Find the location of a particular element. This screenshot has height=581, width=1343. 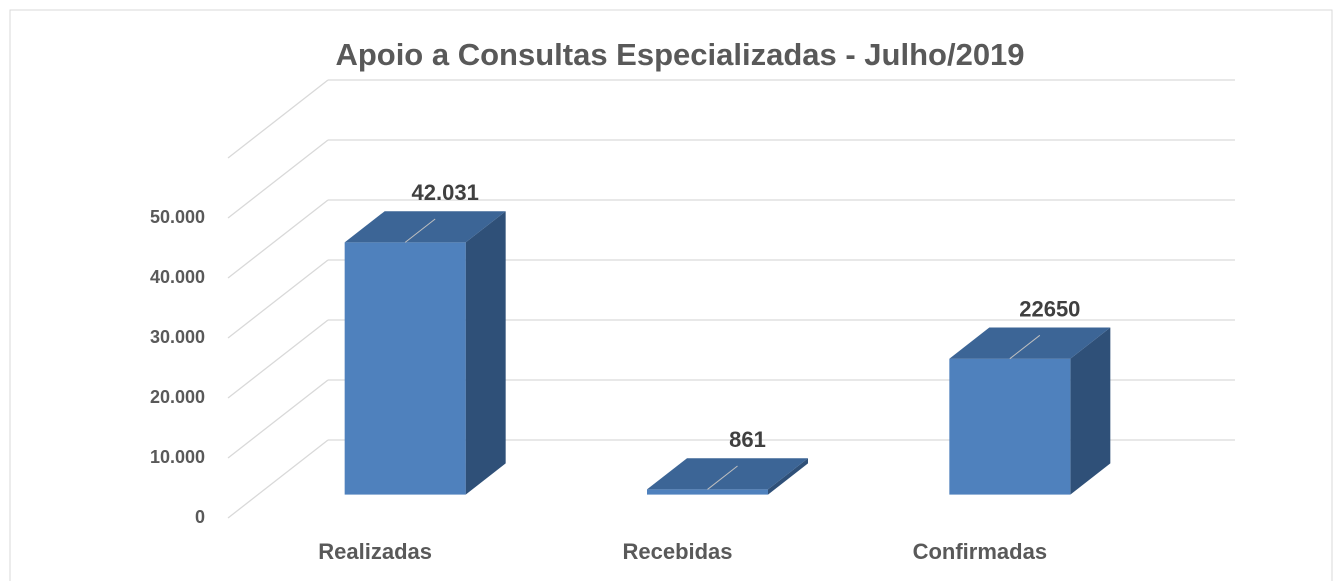

data-label: 861 is located at coordinates (747, 439).